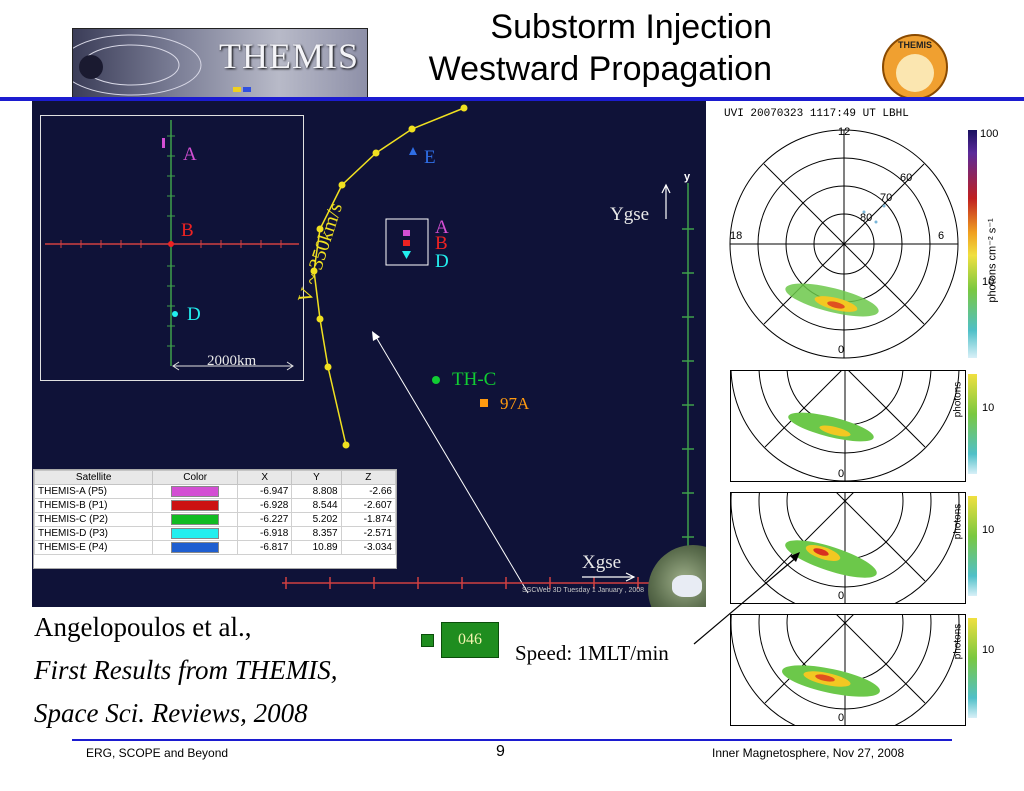  I want to click on uvi-lbl-6: 6, so click(941, 236).